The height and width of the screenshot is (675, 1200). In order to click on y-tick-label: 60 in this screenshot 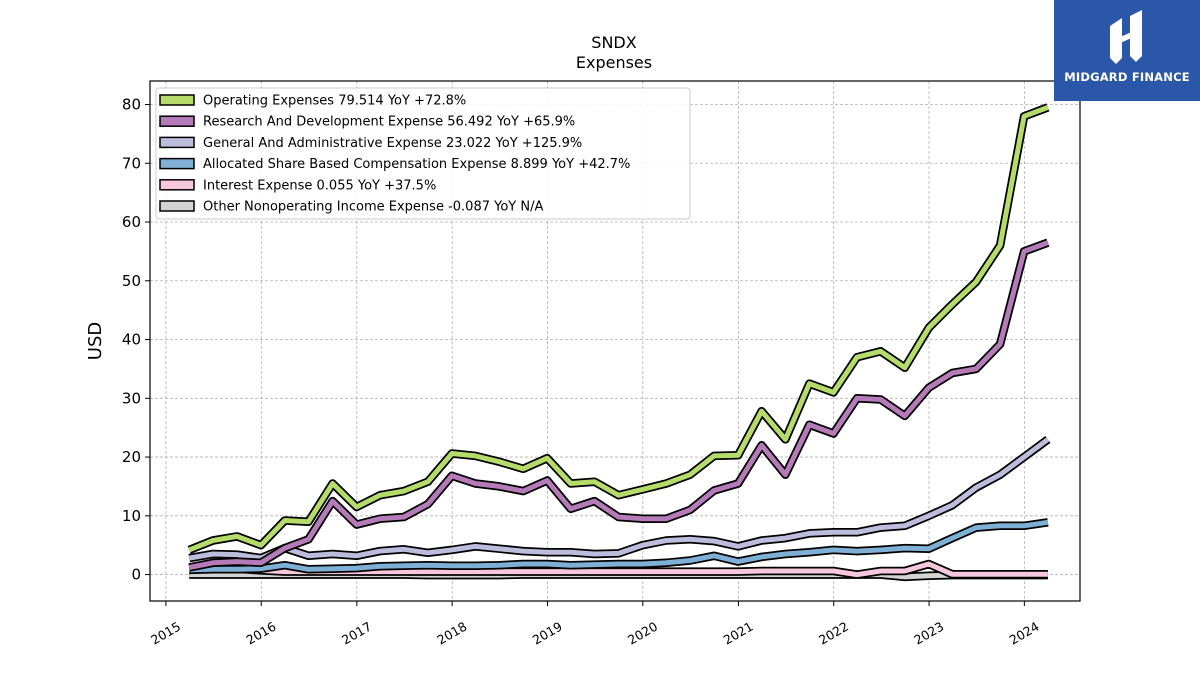, I will do `click(131, 222)`.